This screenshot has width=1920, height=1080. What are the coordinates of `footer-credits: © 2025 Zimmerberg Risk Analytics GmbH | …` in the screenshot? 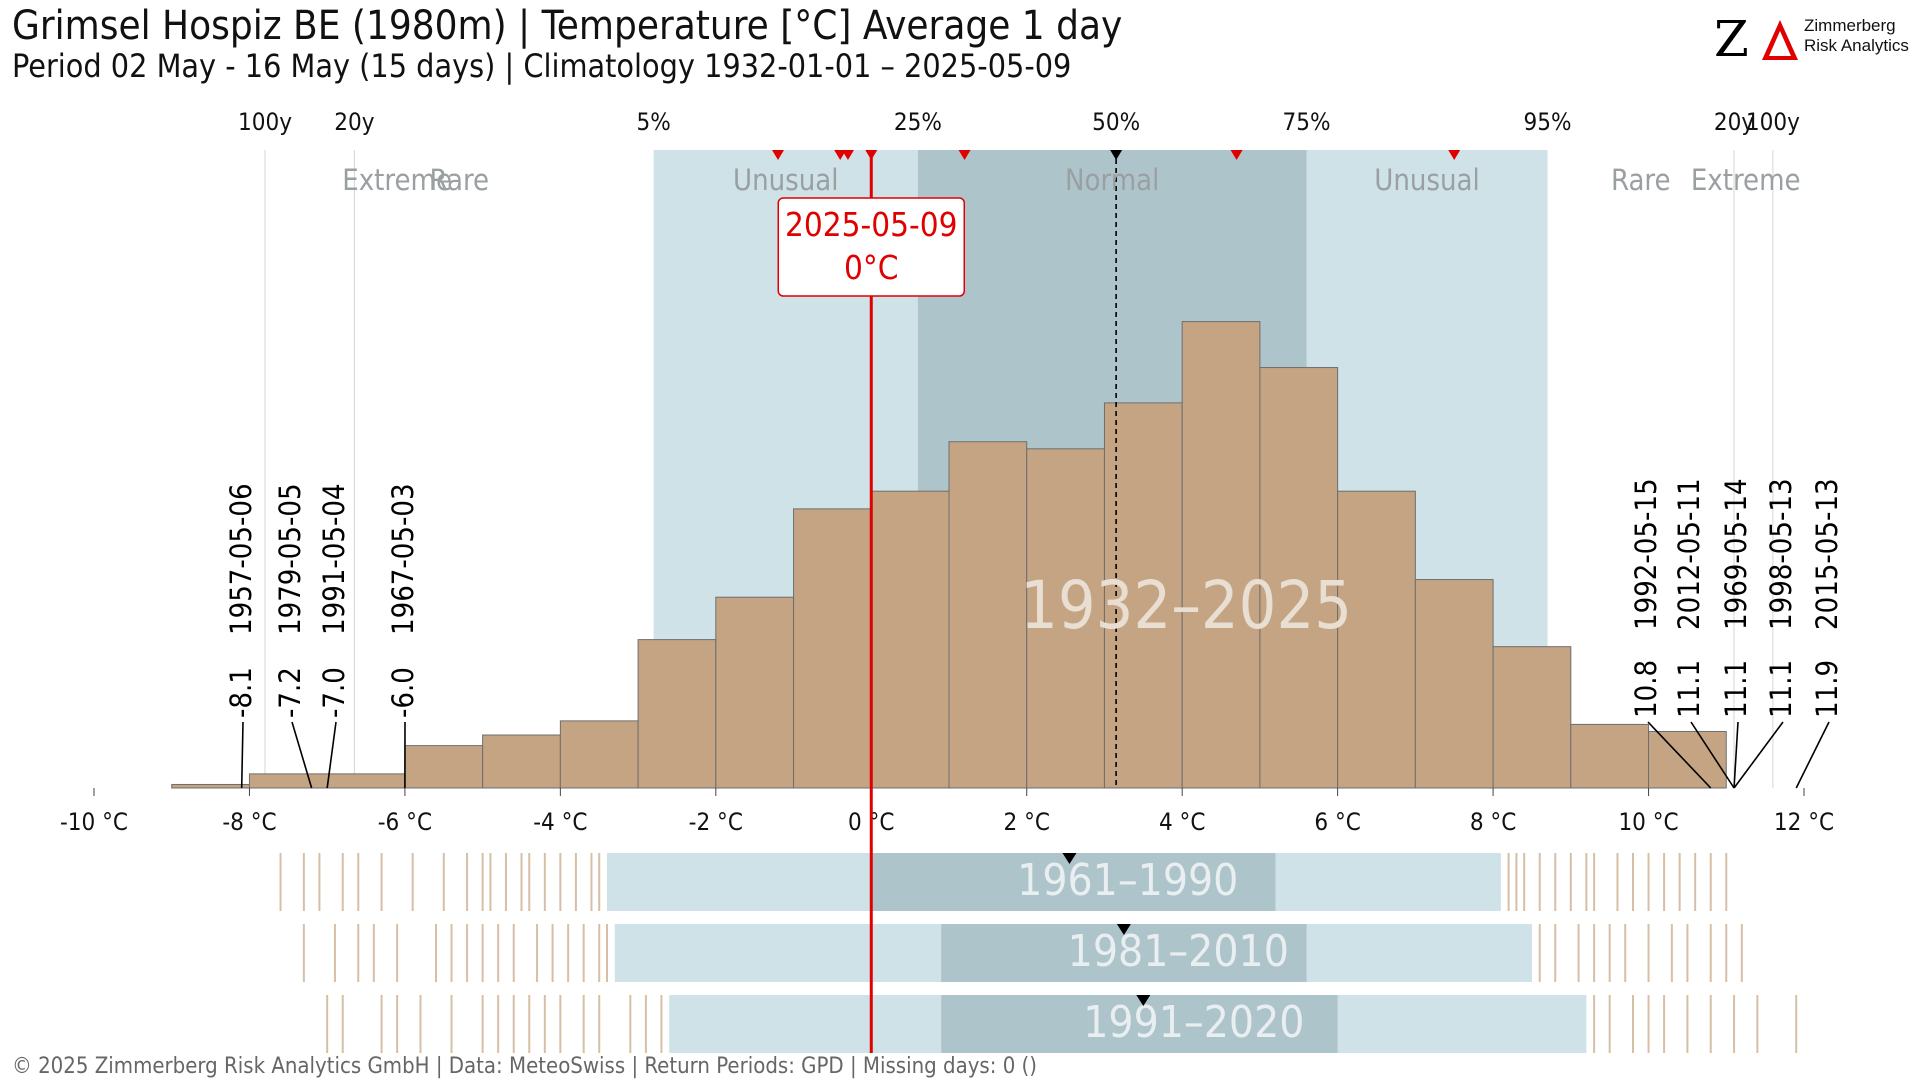 It's located at (525, 1066).